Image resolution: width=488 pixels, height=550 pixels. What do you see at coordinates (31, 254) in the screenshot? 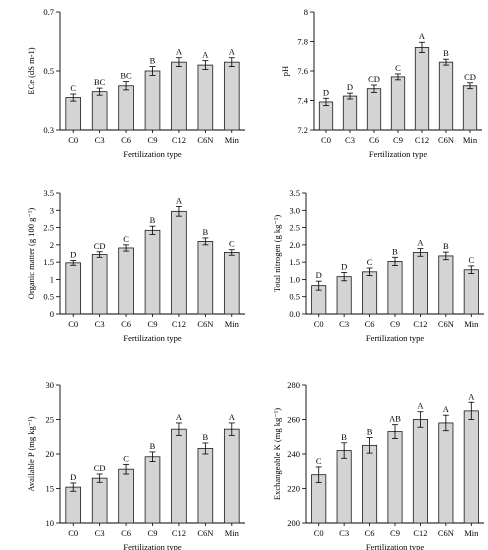
I see `y-axis-title: Organic matter (g 100 g⁻¹)` at bounding box center [31, 254].